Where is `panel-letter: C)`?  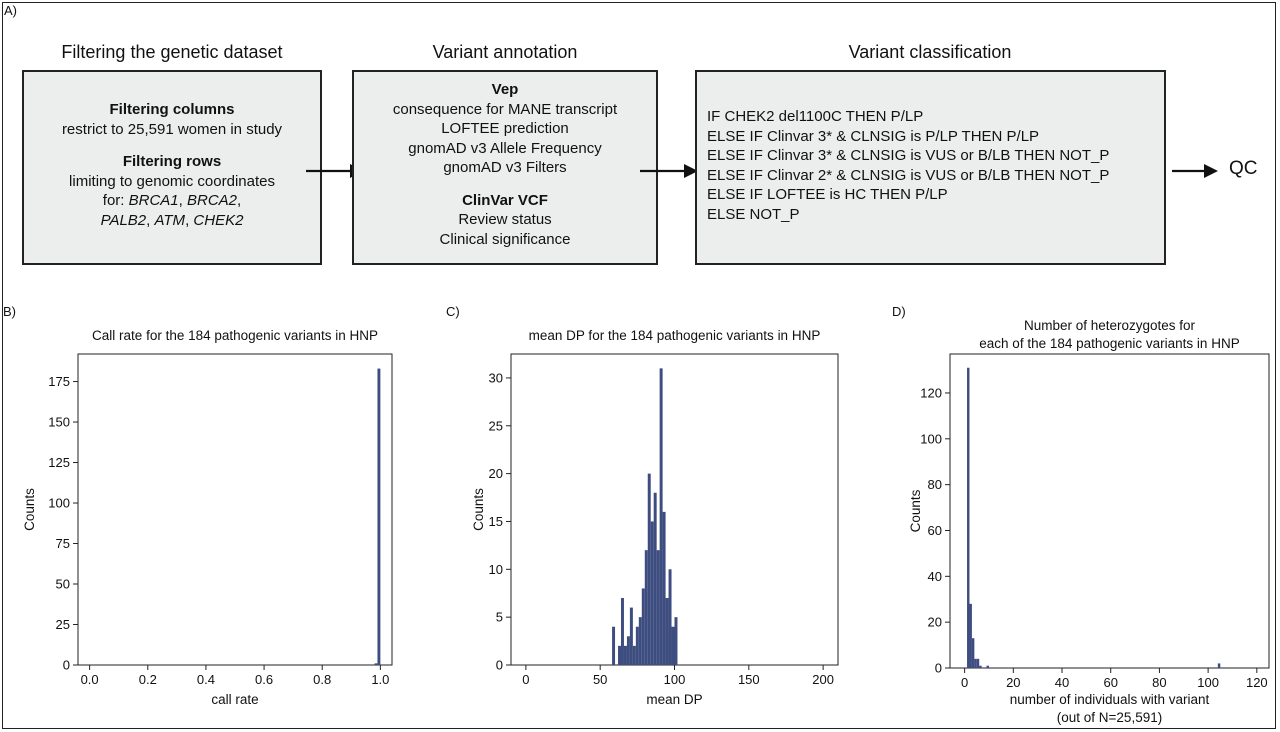 panel-letter: C) is located at coordinates (453, 311).